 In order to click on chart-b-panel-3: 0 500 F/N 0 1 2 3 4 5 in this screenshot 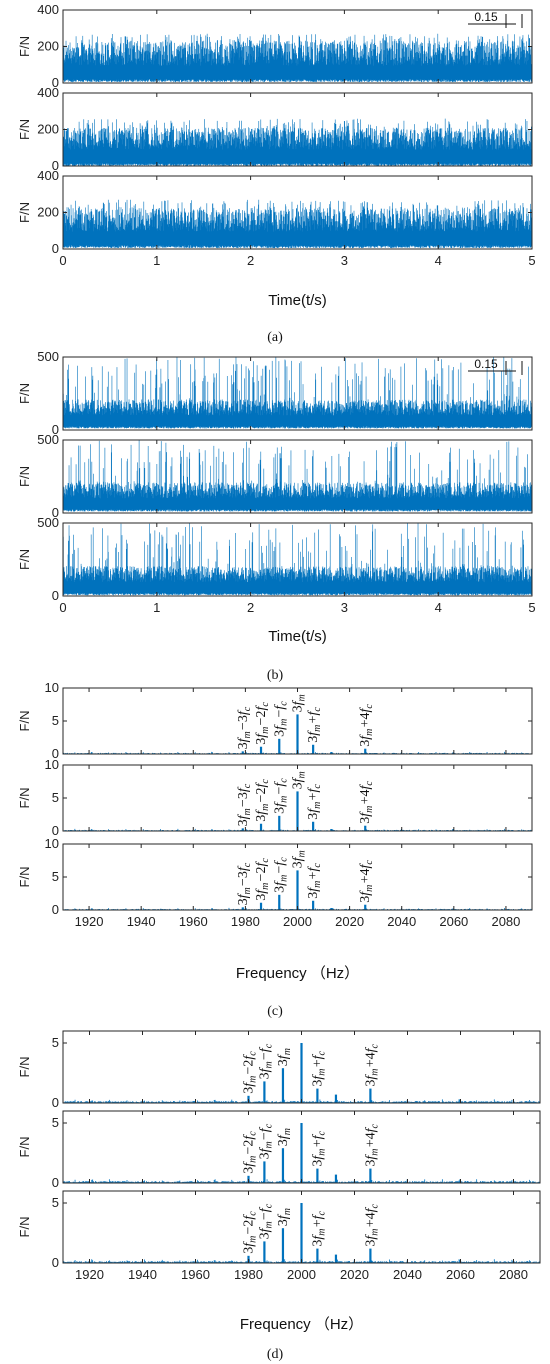, I will do `click(276, 565)`.